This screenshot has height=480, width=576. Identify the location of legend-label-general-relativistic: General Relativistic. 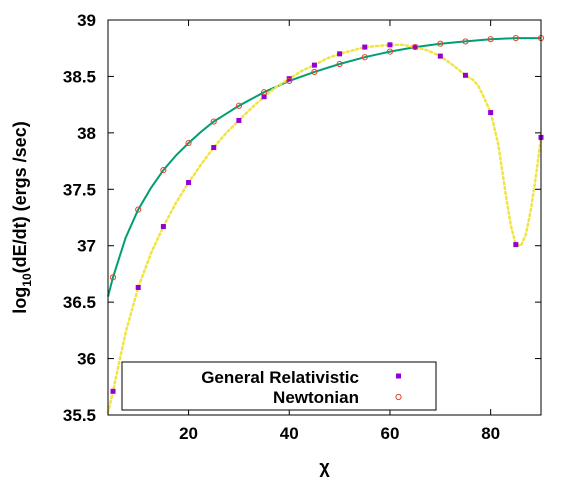
(280, 377).